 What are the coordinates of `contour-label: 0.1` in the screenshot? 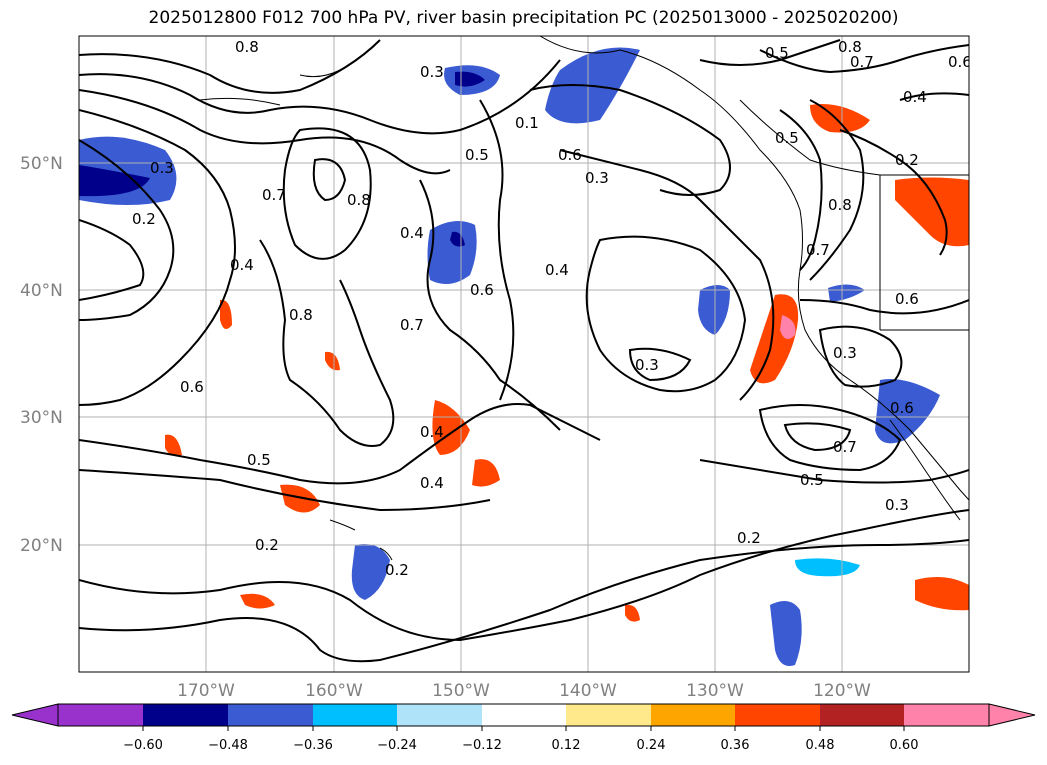 It's located at (527, 123).